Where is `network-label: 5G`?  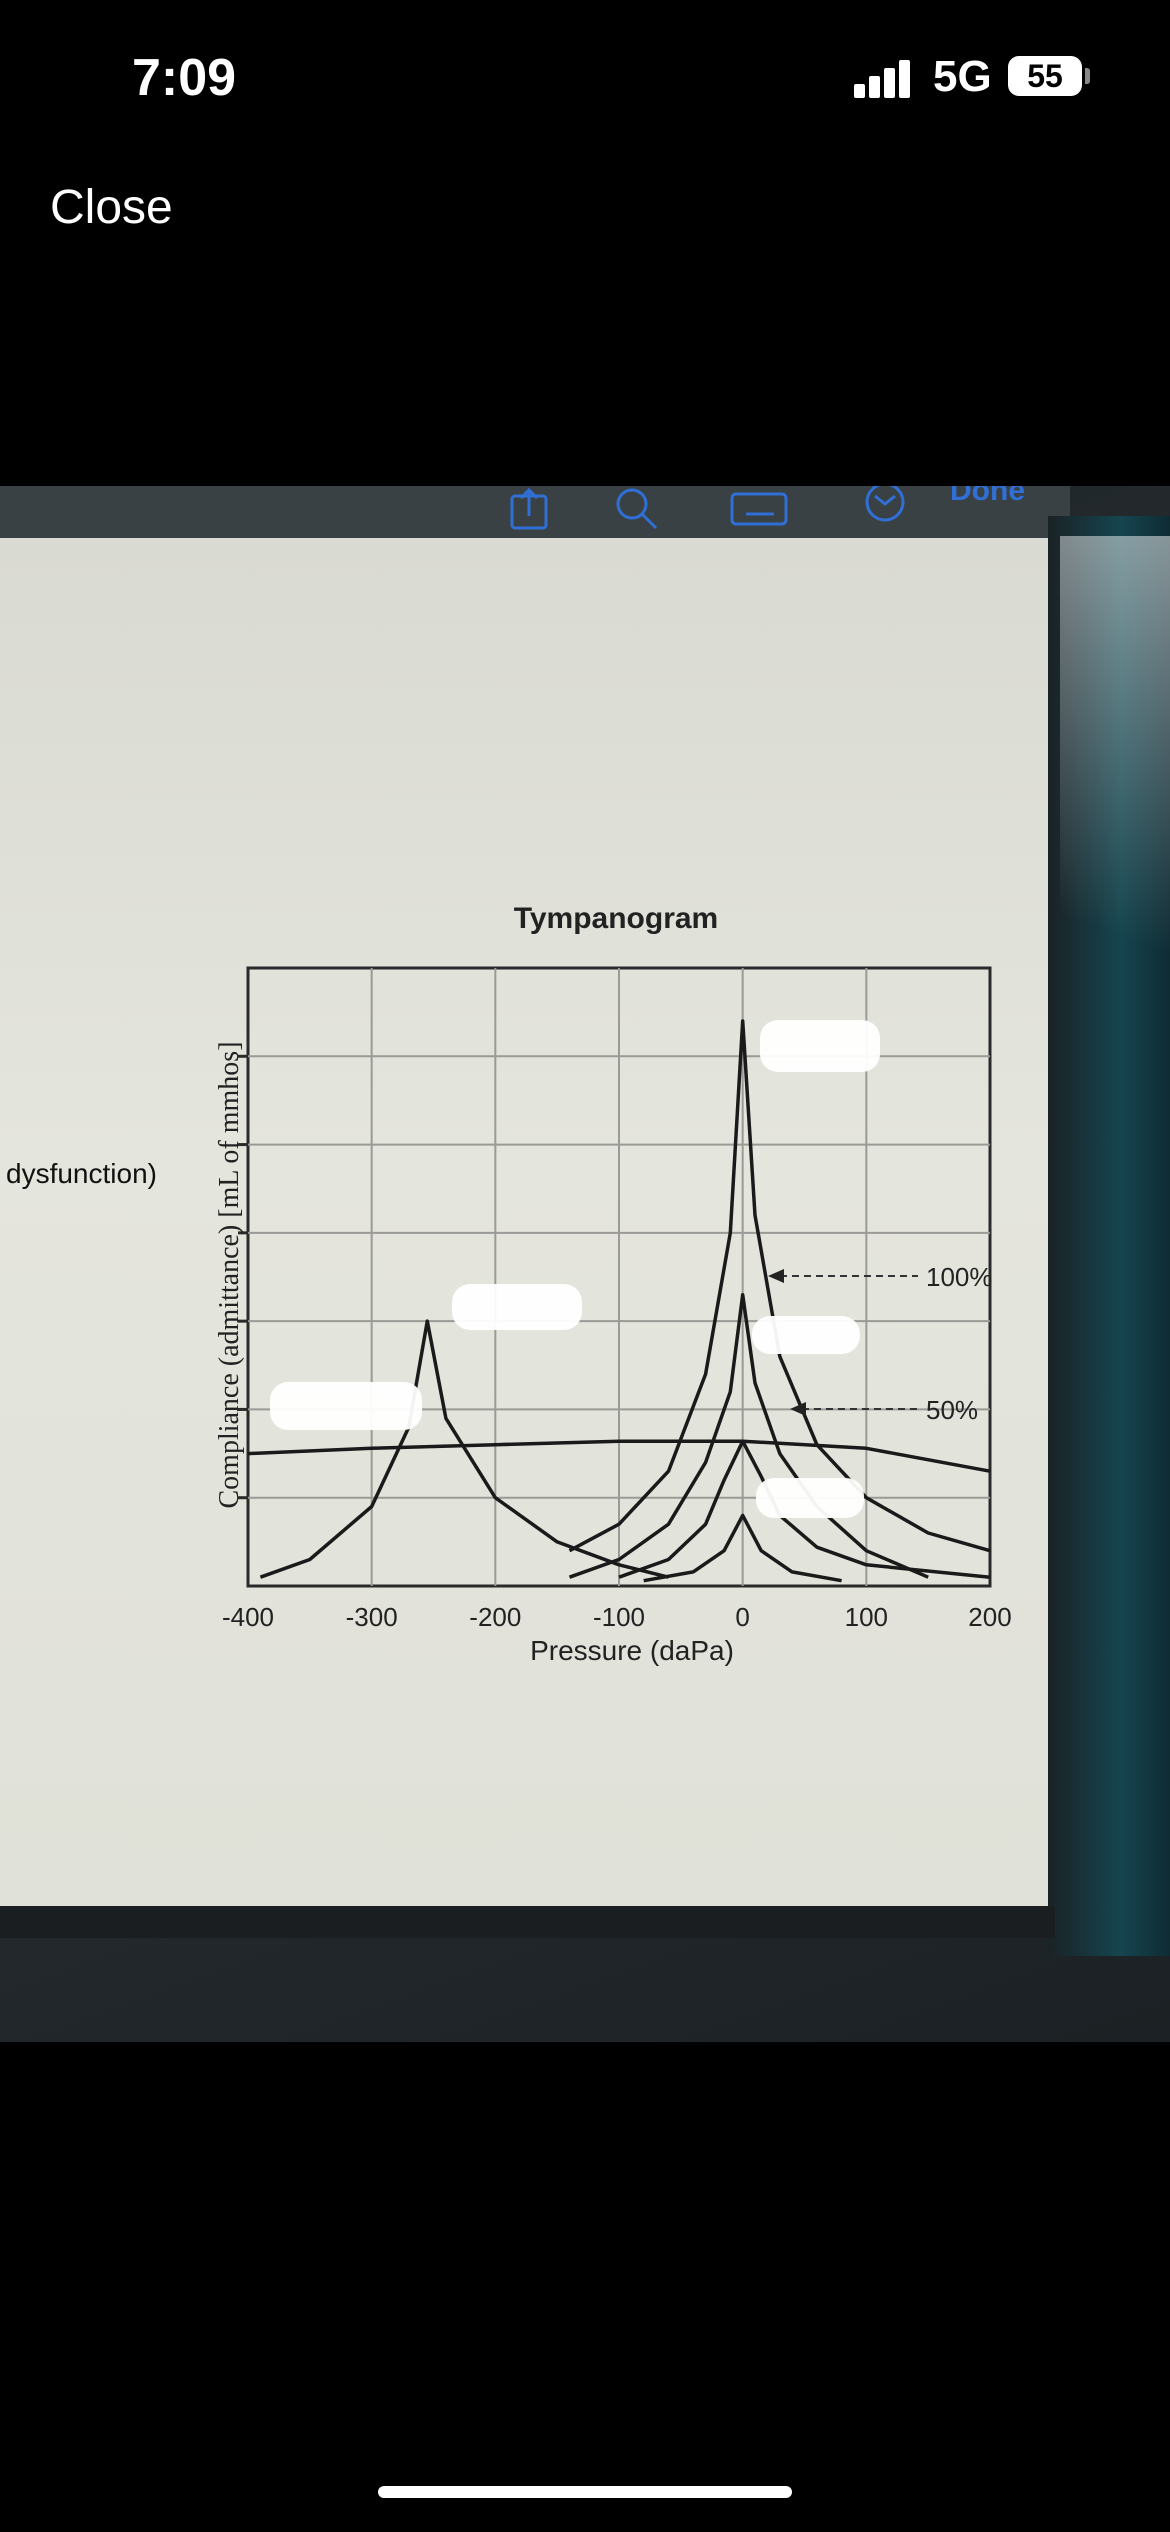
network-label: 5G is located at coordinates (962, 76).